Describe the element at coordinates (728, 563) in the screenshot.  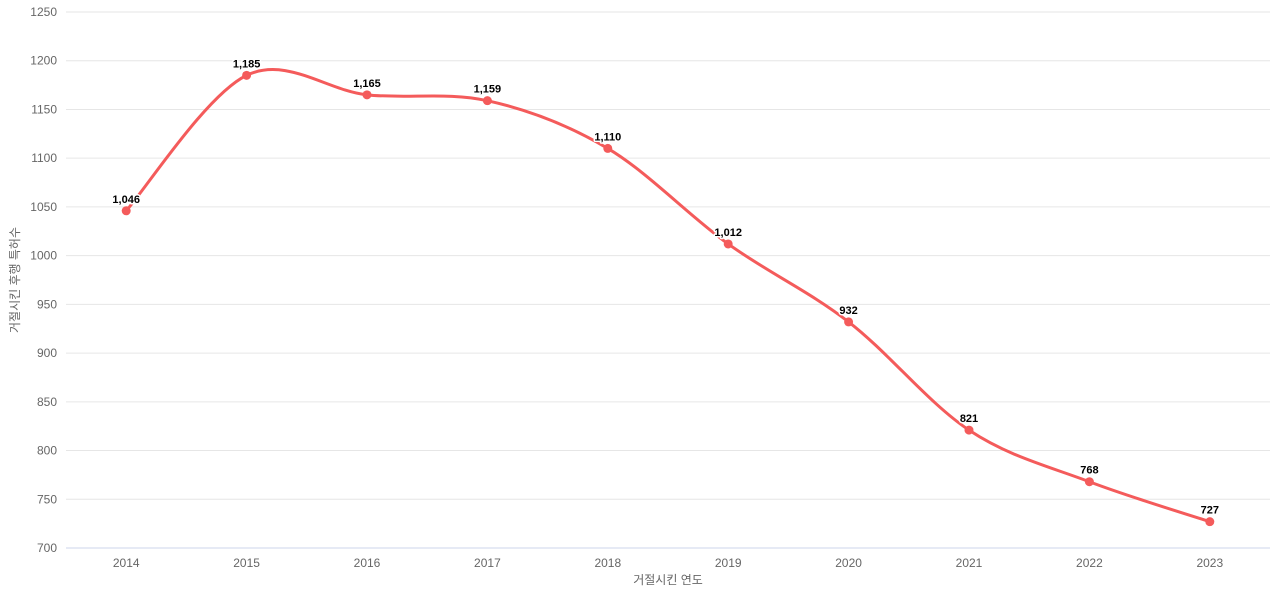
I see `x-tick-label: 2019` at that location.